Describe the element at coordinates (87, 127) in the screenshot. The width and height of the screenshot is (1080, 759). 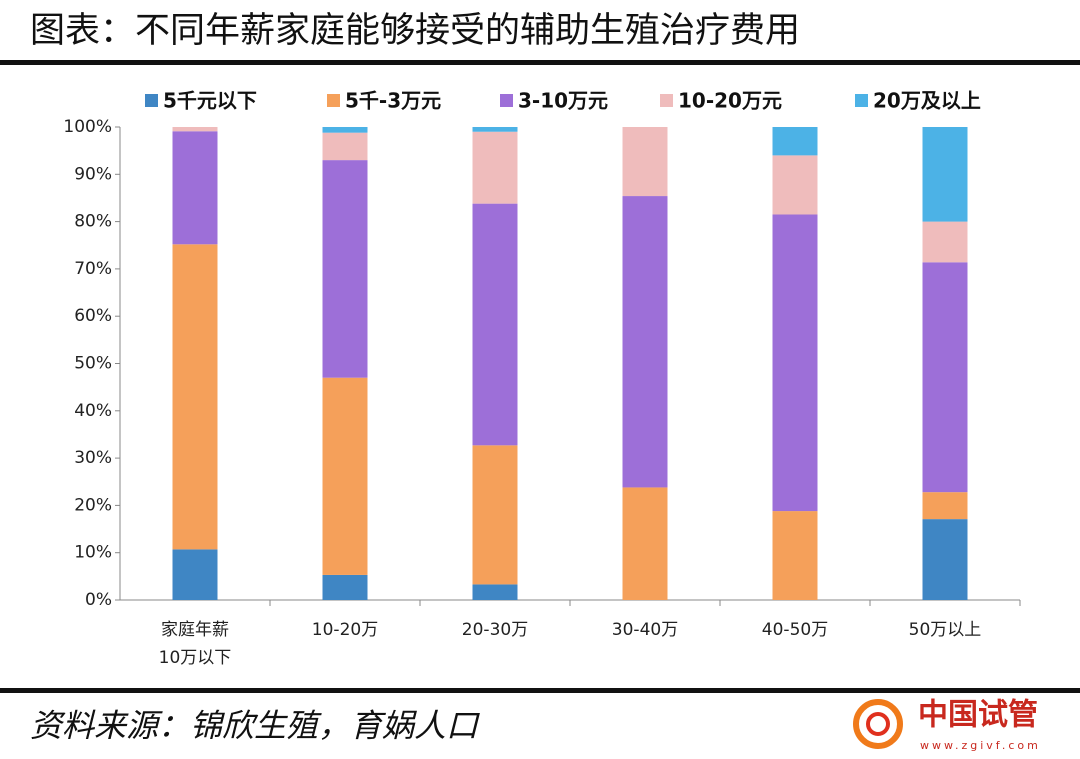
I see `y-tick-label: 100%` at that location.